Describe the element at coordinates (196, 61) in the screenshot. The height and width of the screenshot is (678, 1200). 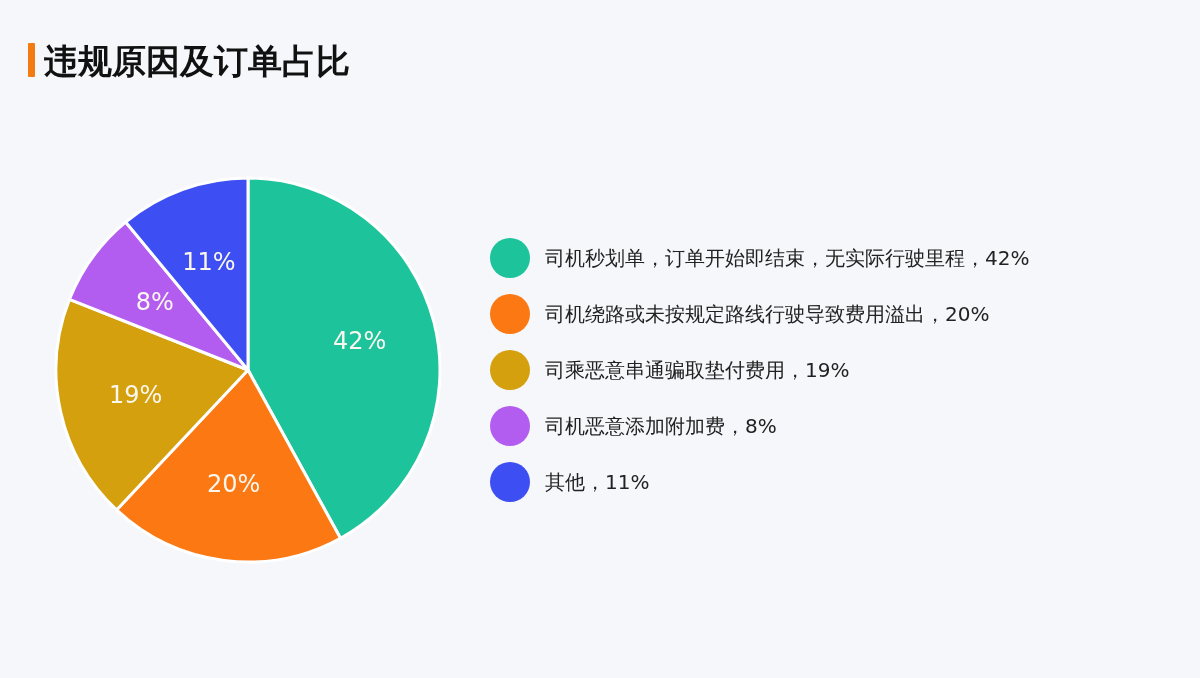
I see `chart-title: 违规原因及订单占比` at that location.